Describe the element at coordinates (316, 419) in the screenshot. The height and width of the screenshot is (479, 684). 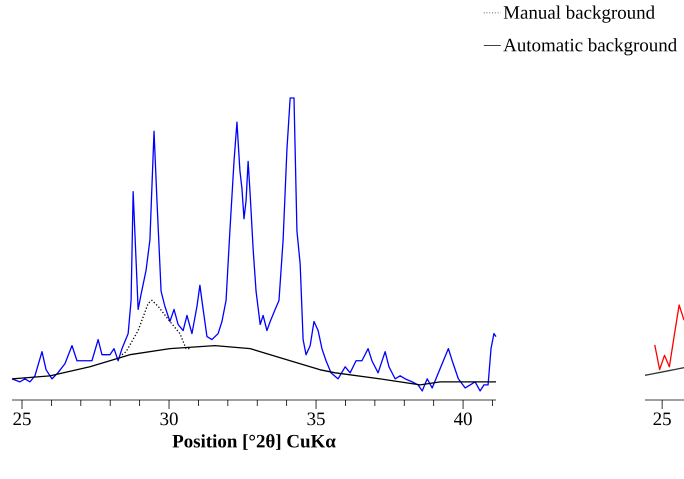
I see `x-tick-label: 35` at that location.